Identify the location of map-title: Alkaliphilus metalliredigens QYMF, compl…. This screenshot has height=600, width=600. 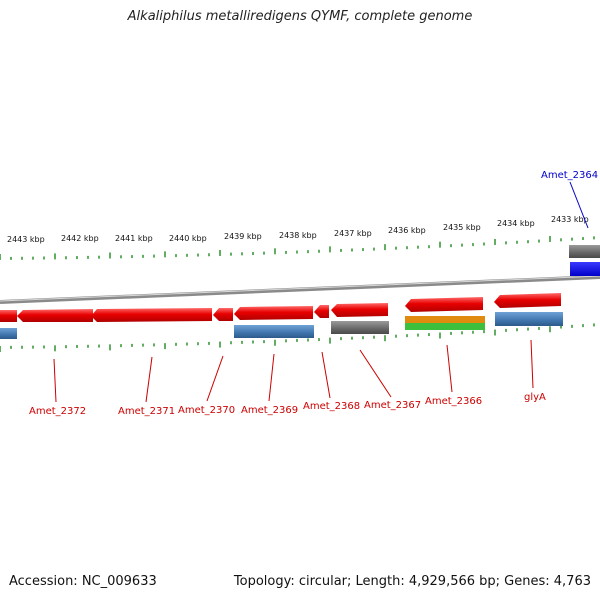
(300, 16).